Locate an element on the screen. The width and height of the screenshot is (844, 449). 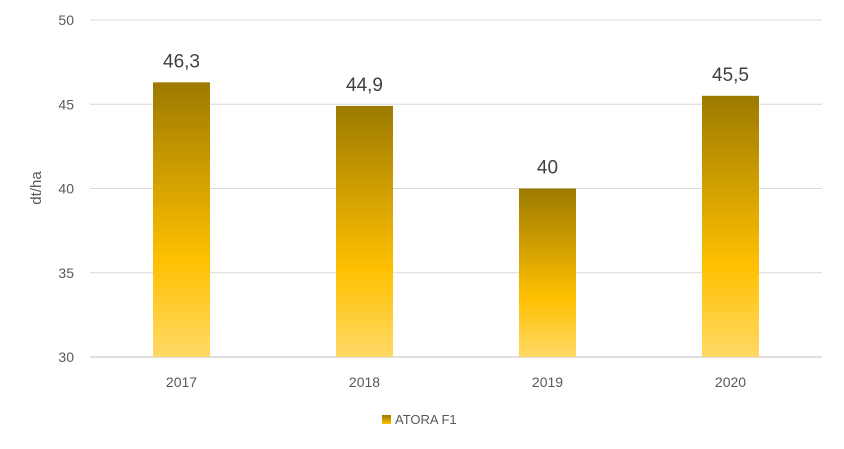
bar-2017 is located at coordinates (181, 219).